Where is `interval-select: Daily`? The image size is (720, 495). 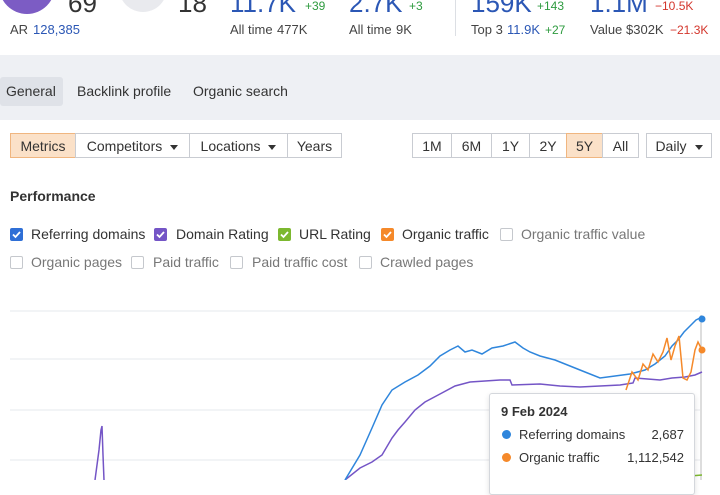 interval-select: Daily is located at coordinates (679, 145).